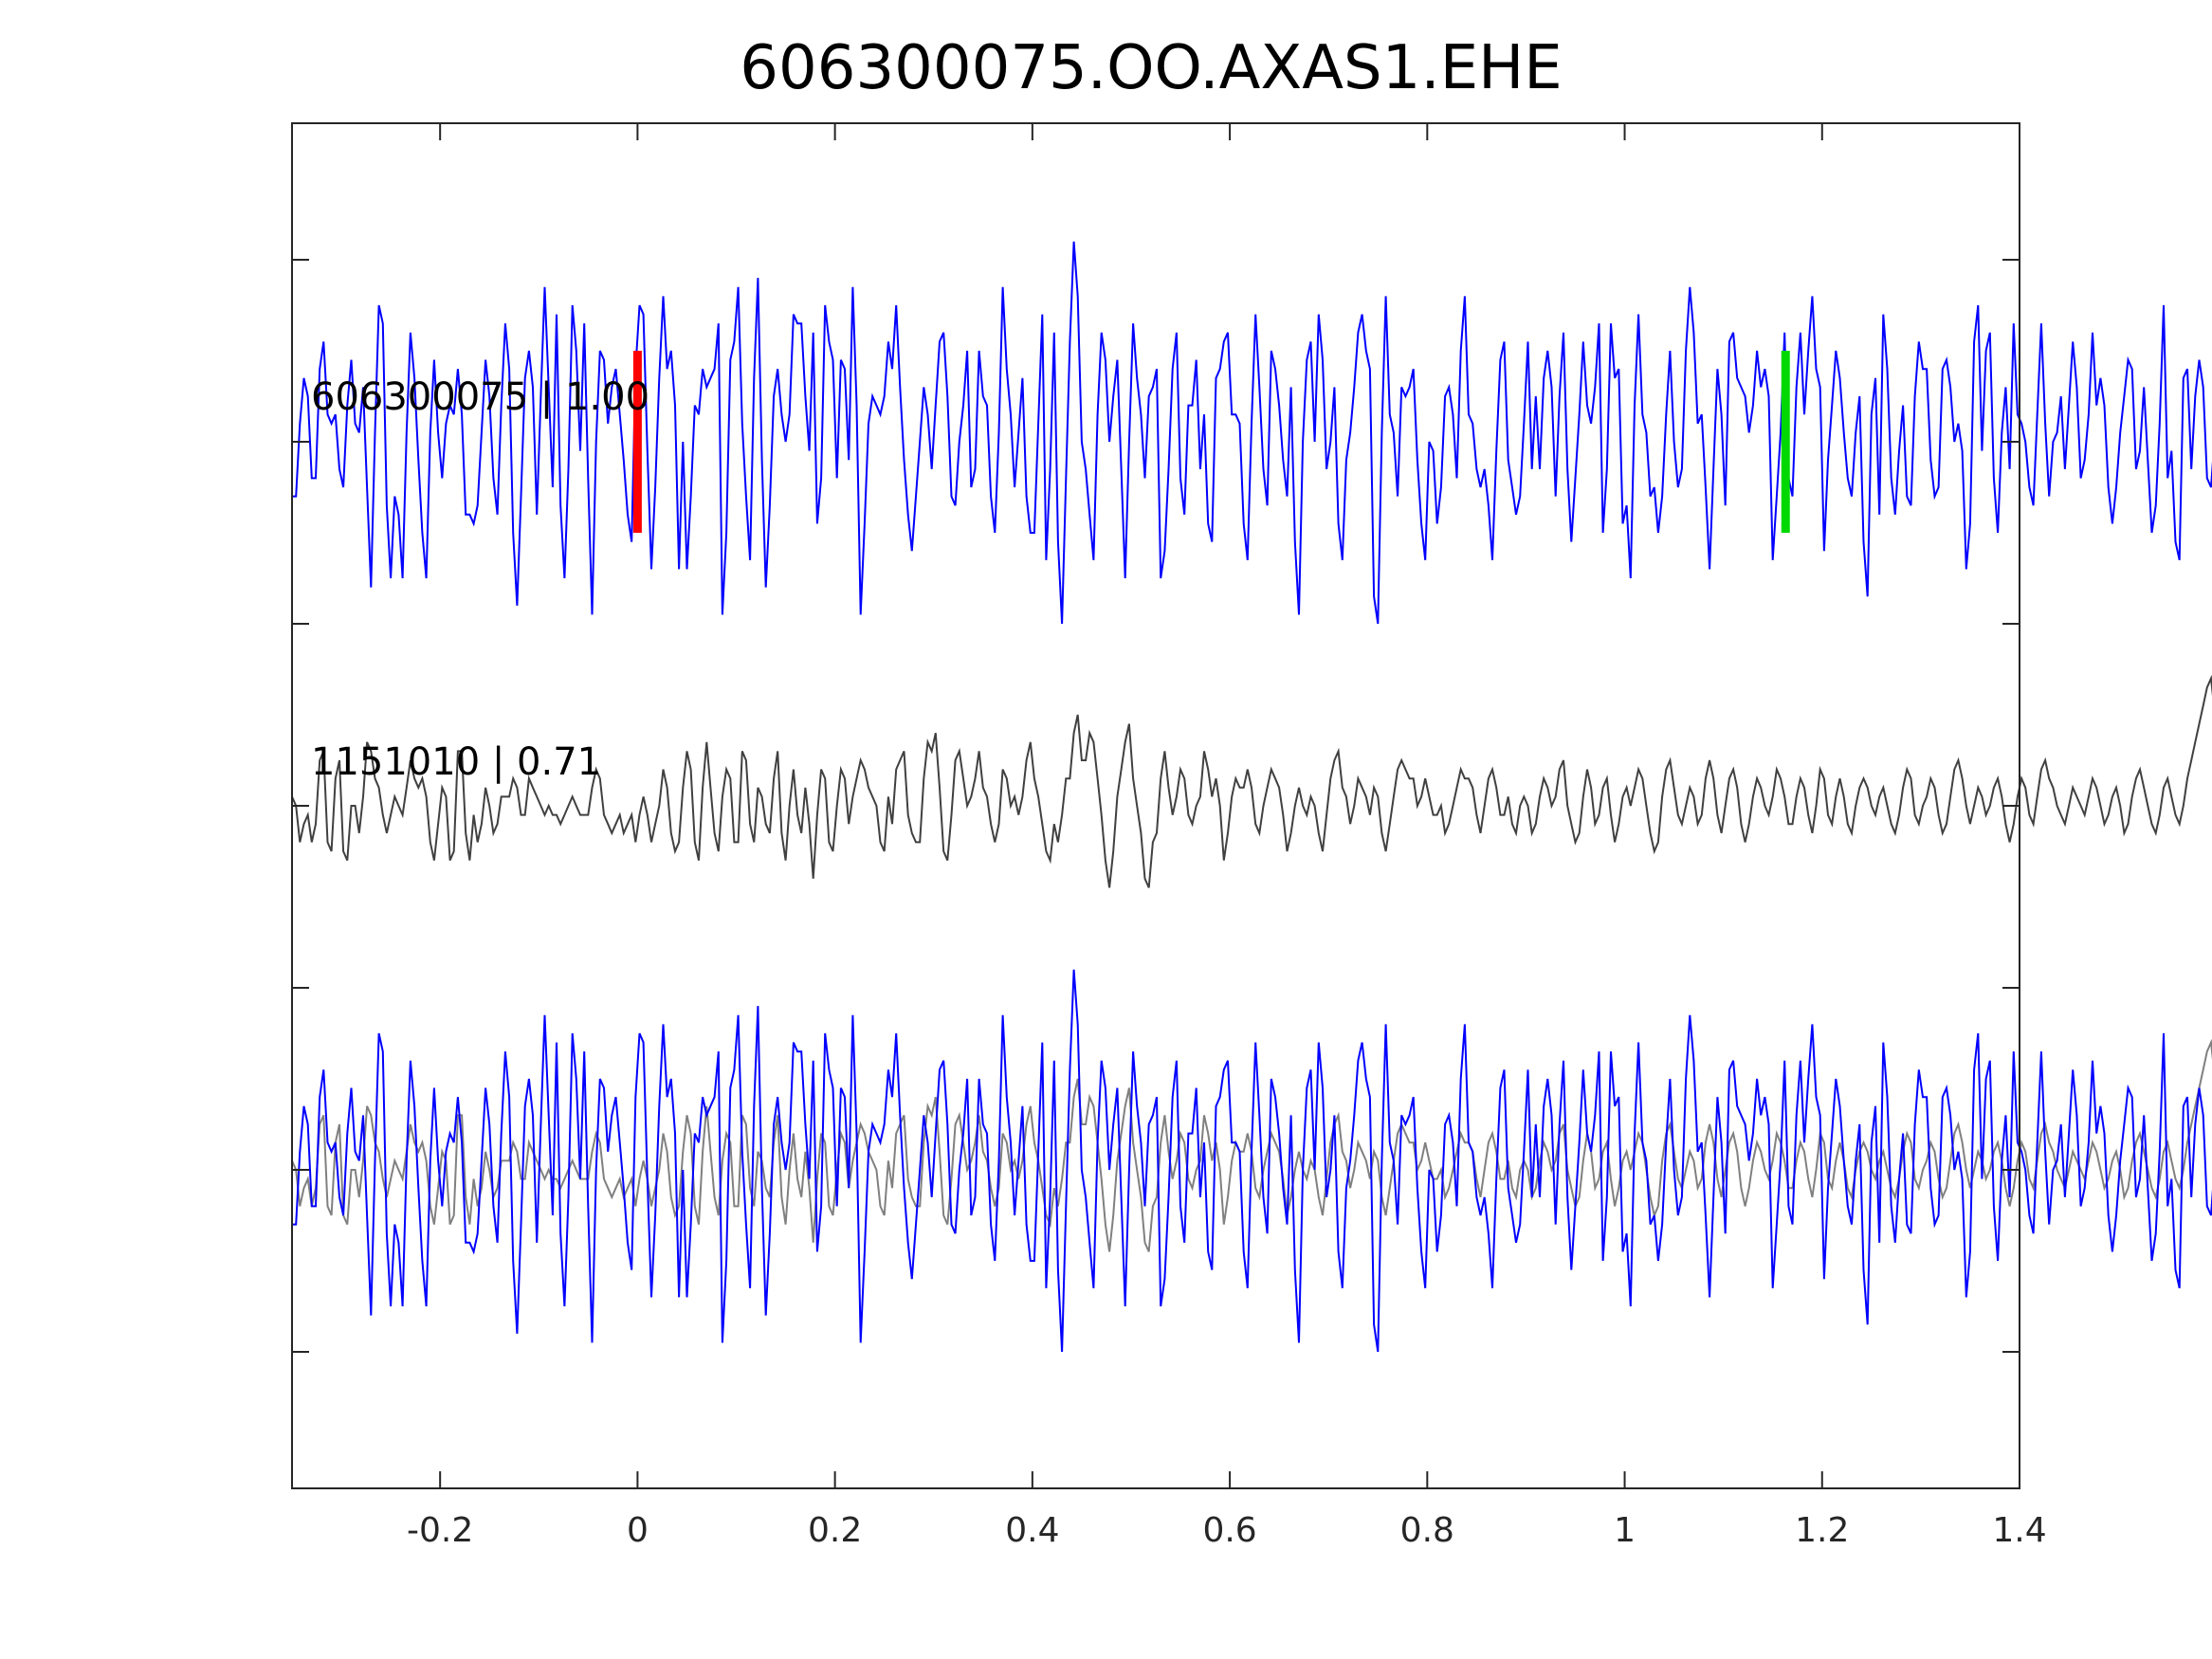 Image resolution: width=2212 pixels, height=1659 pixels. I want to click on chart-title: 606300075.OO.AXAS1.EHE, so click(1151, 68).